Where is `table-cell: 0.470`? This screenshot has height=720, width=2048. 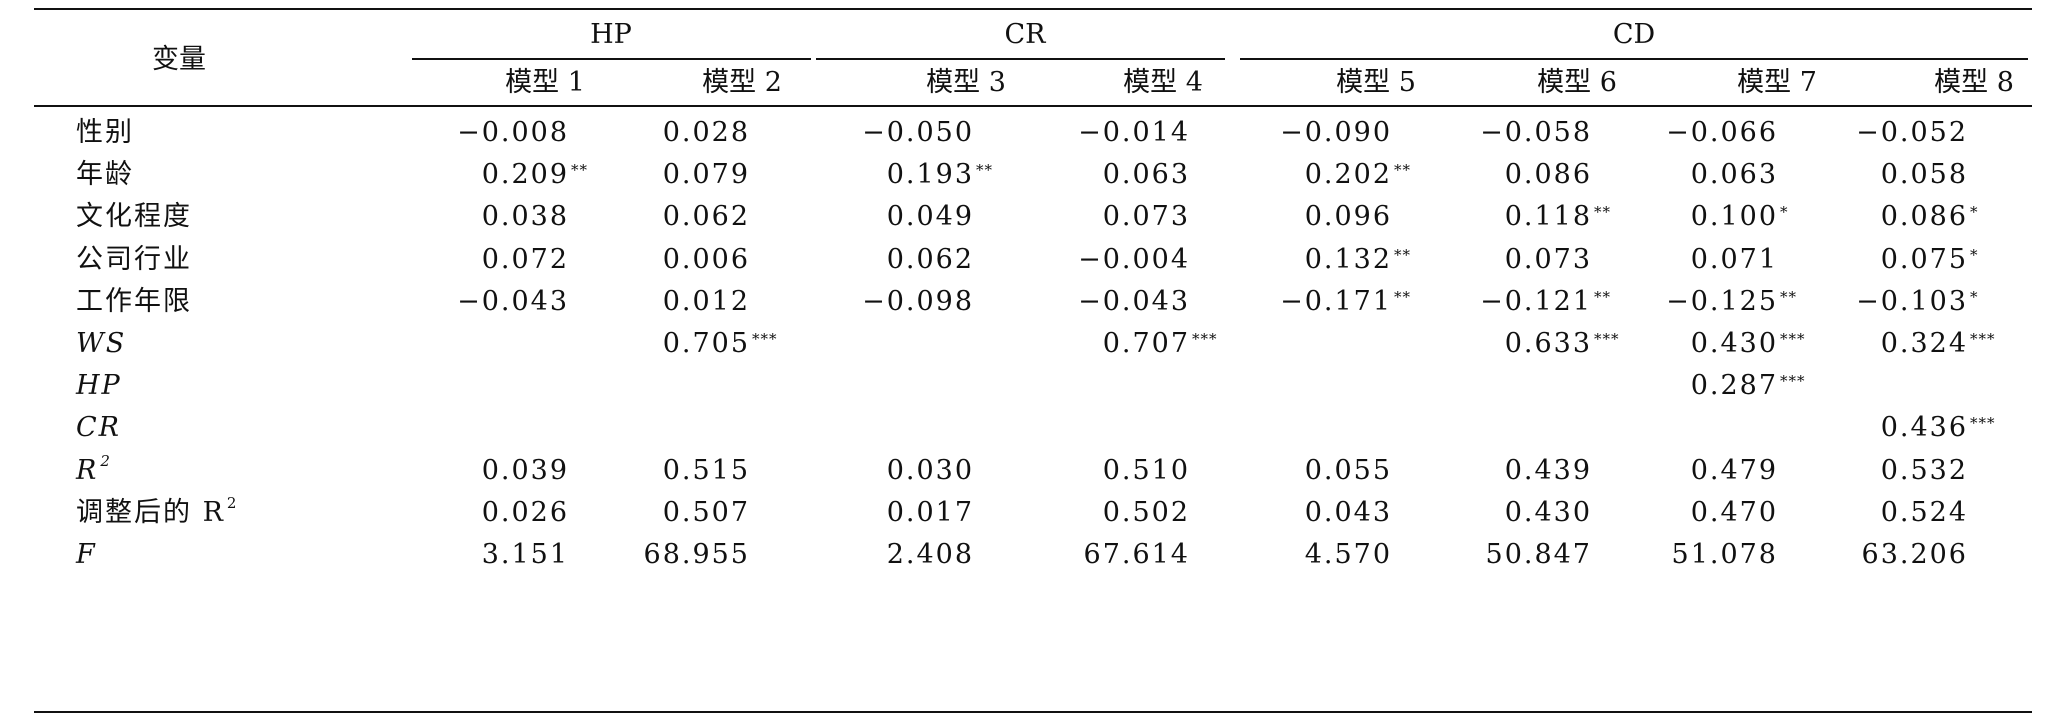
table-cell: 0.470 is located at coordinates (1734, 513).